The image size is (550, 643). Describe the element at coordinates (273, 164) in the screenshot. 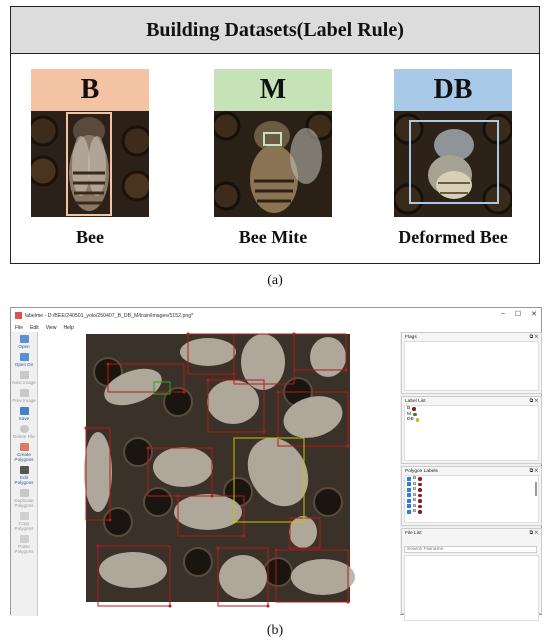

I see `bee-mite-photo` at that location.